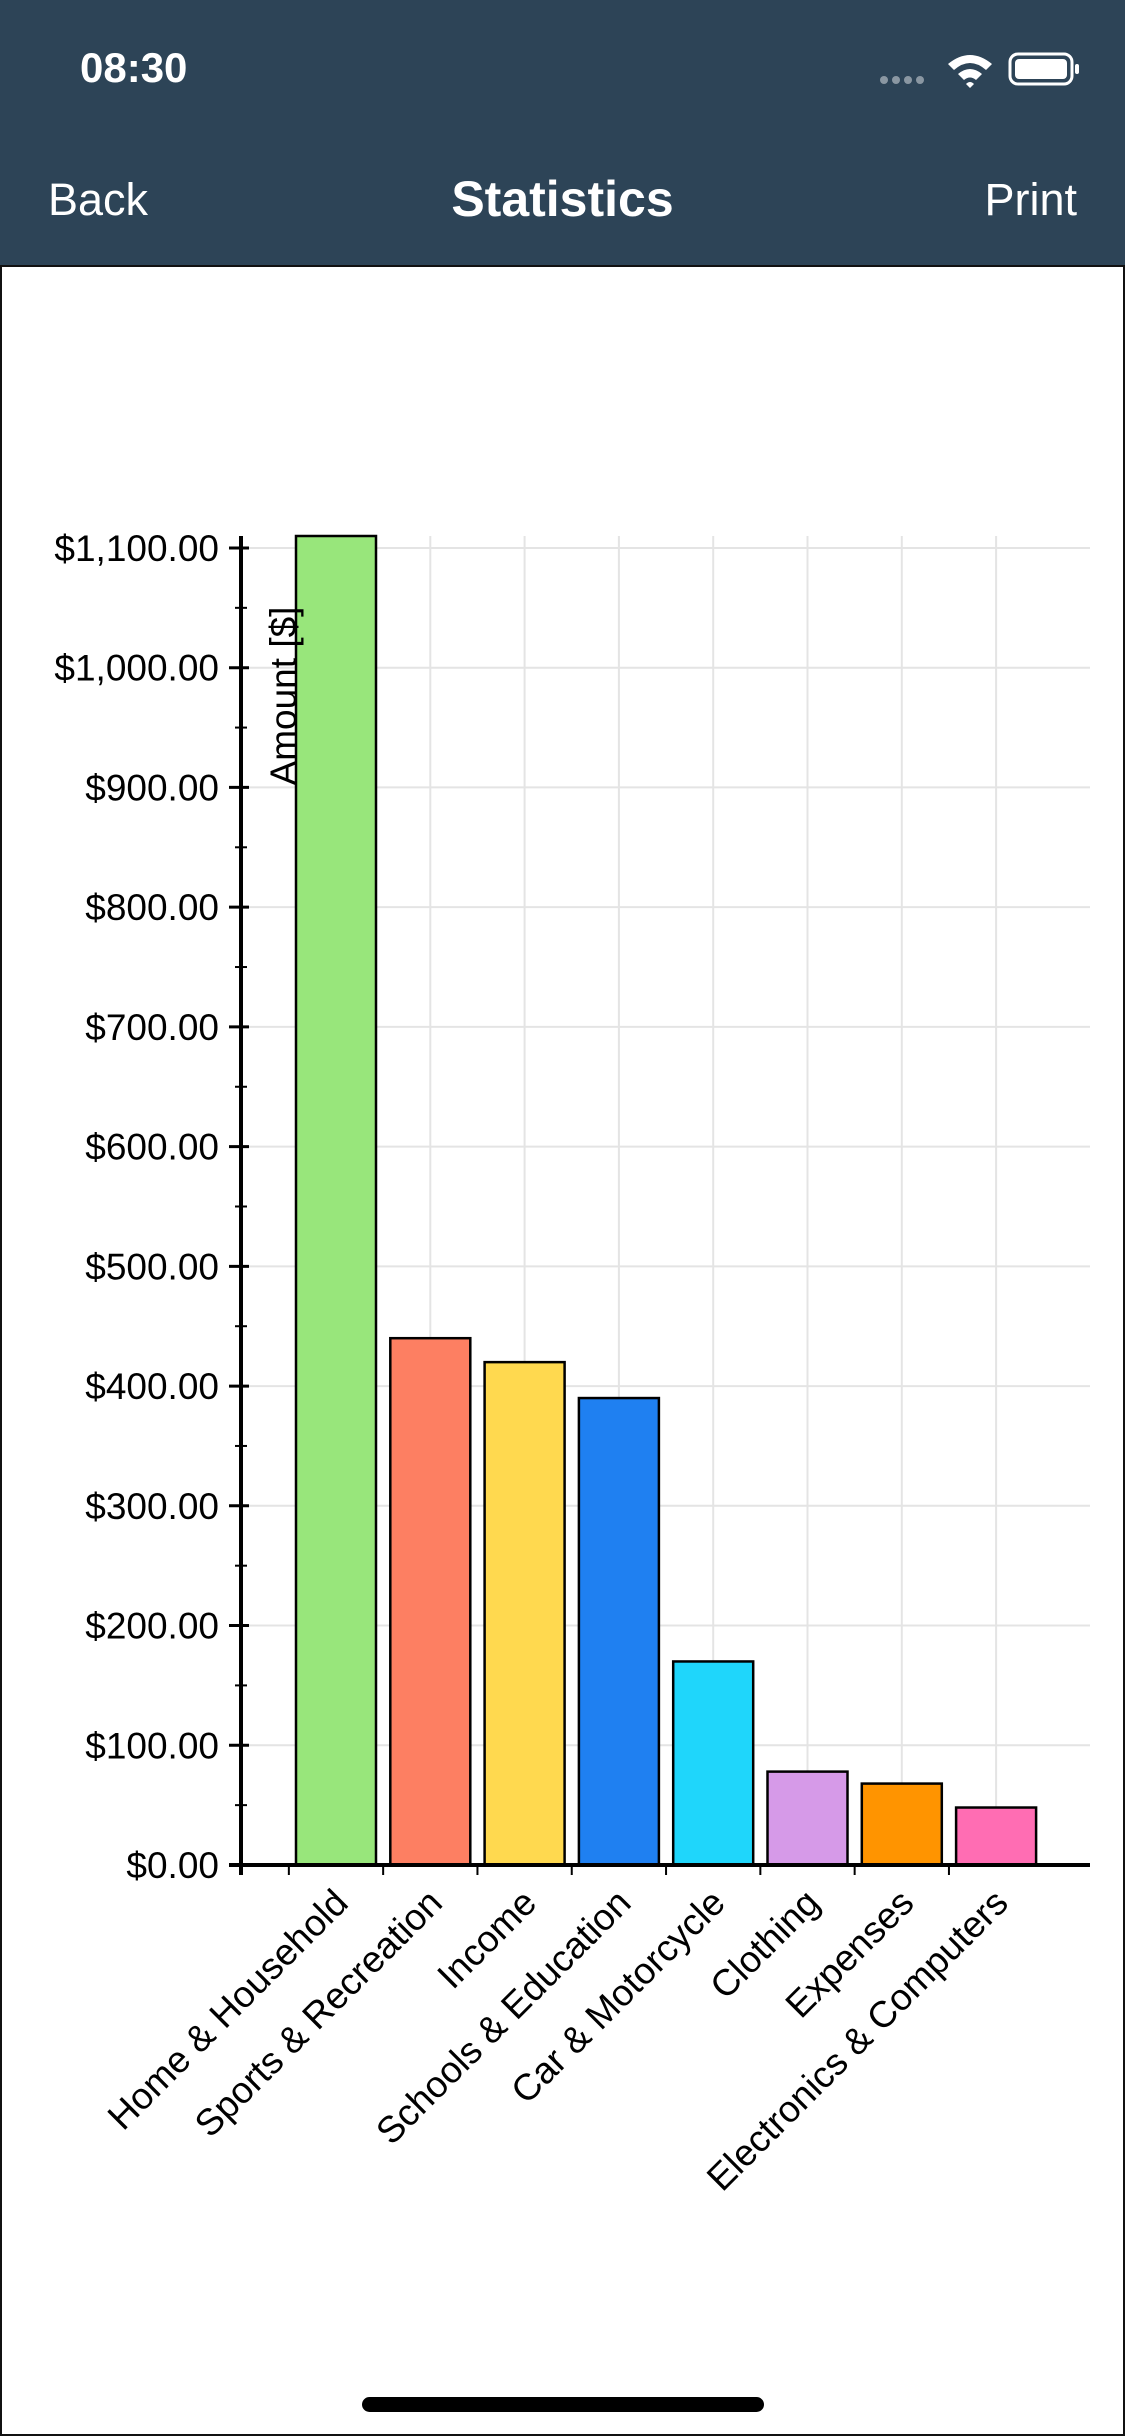 Image resolution: width=1125 pixels, height=2436 pixels. What do you see at coordinates (172, 1865) in the screenshot?
I see `y-tick-label: $0.00` at bounding box center [172, 1865].